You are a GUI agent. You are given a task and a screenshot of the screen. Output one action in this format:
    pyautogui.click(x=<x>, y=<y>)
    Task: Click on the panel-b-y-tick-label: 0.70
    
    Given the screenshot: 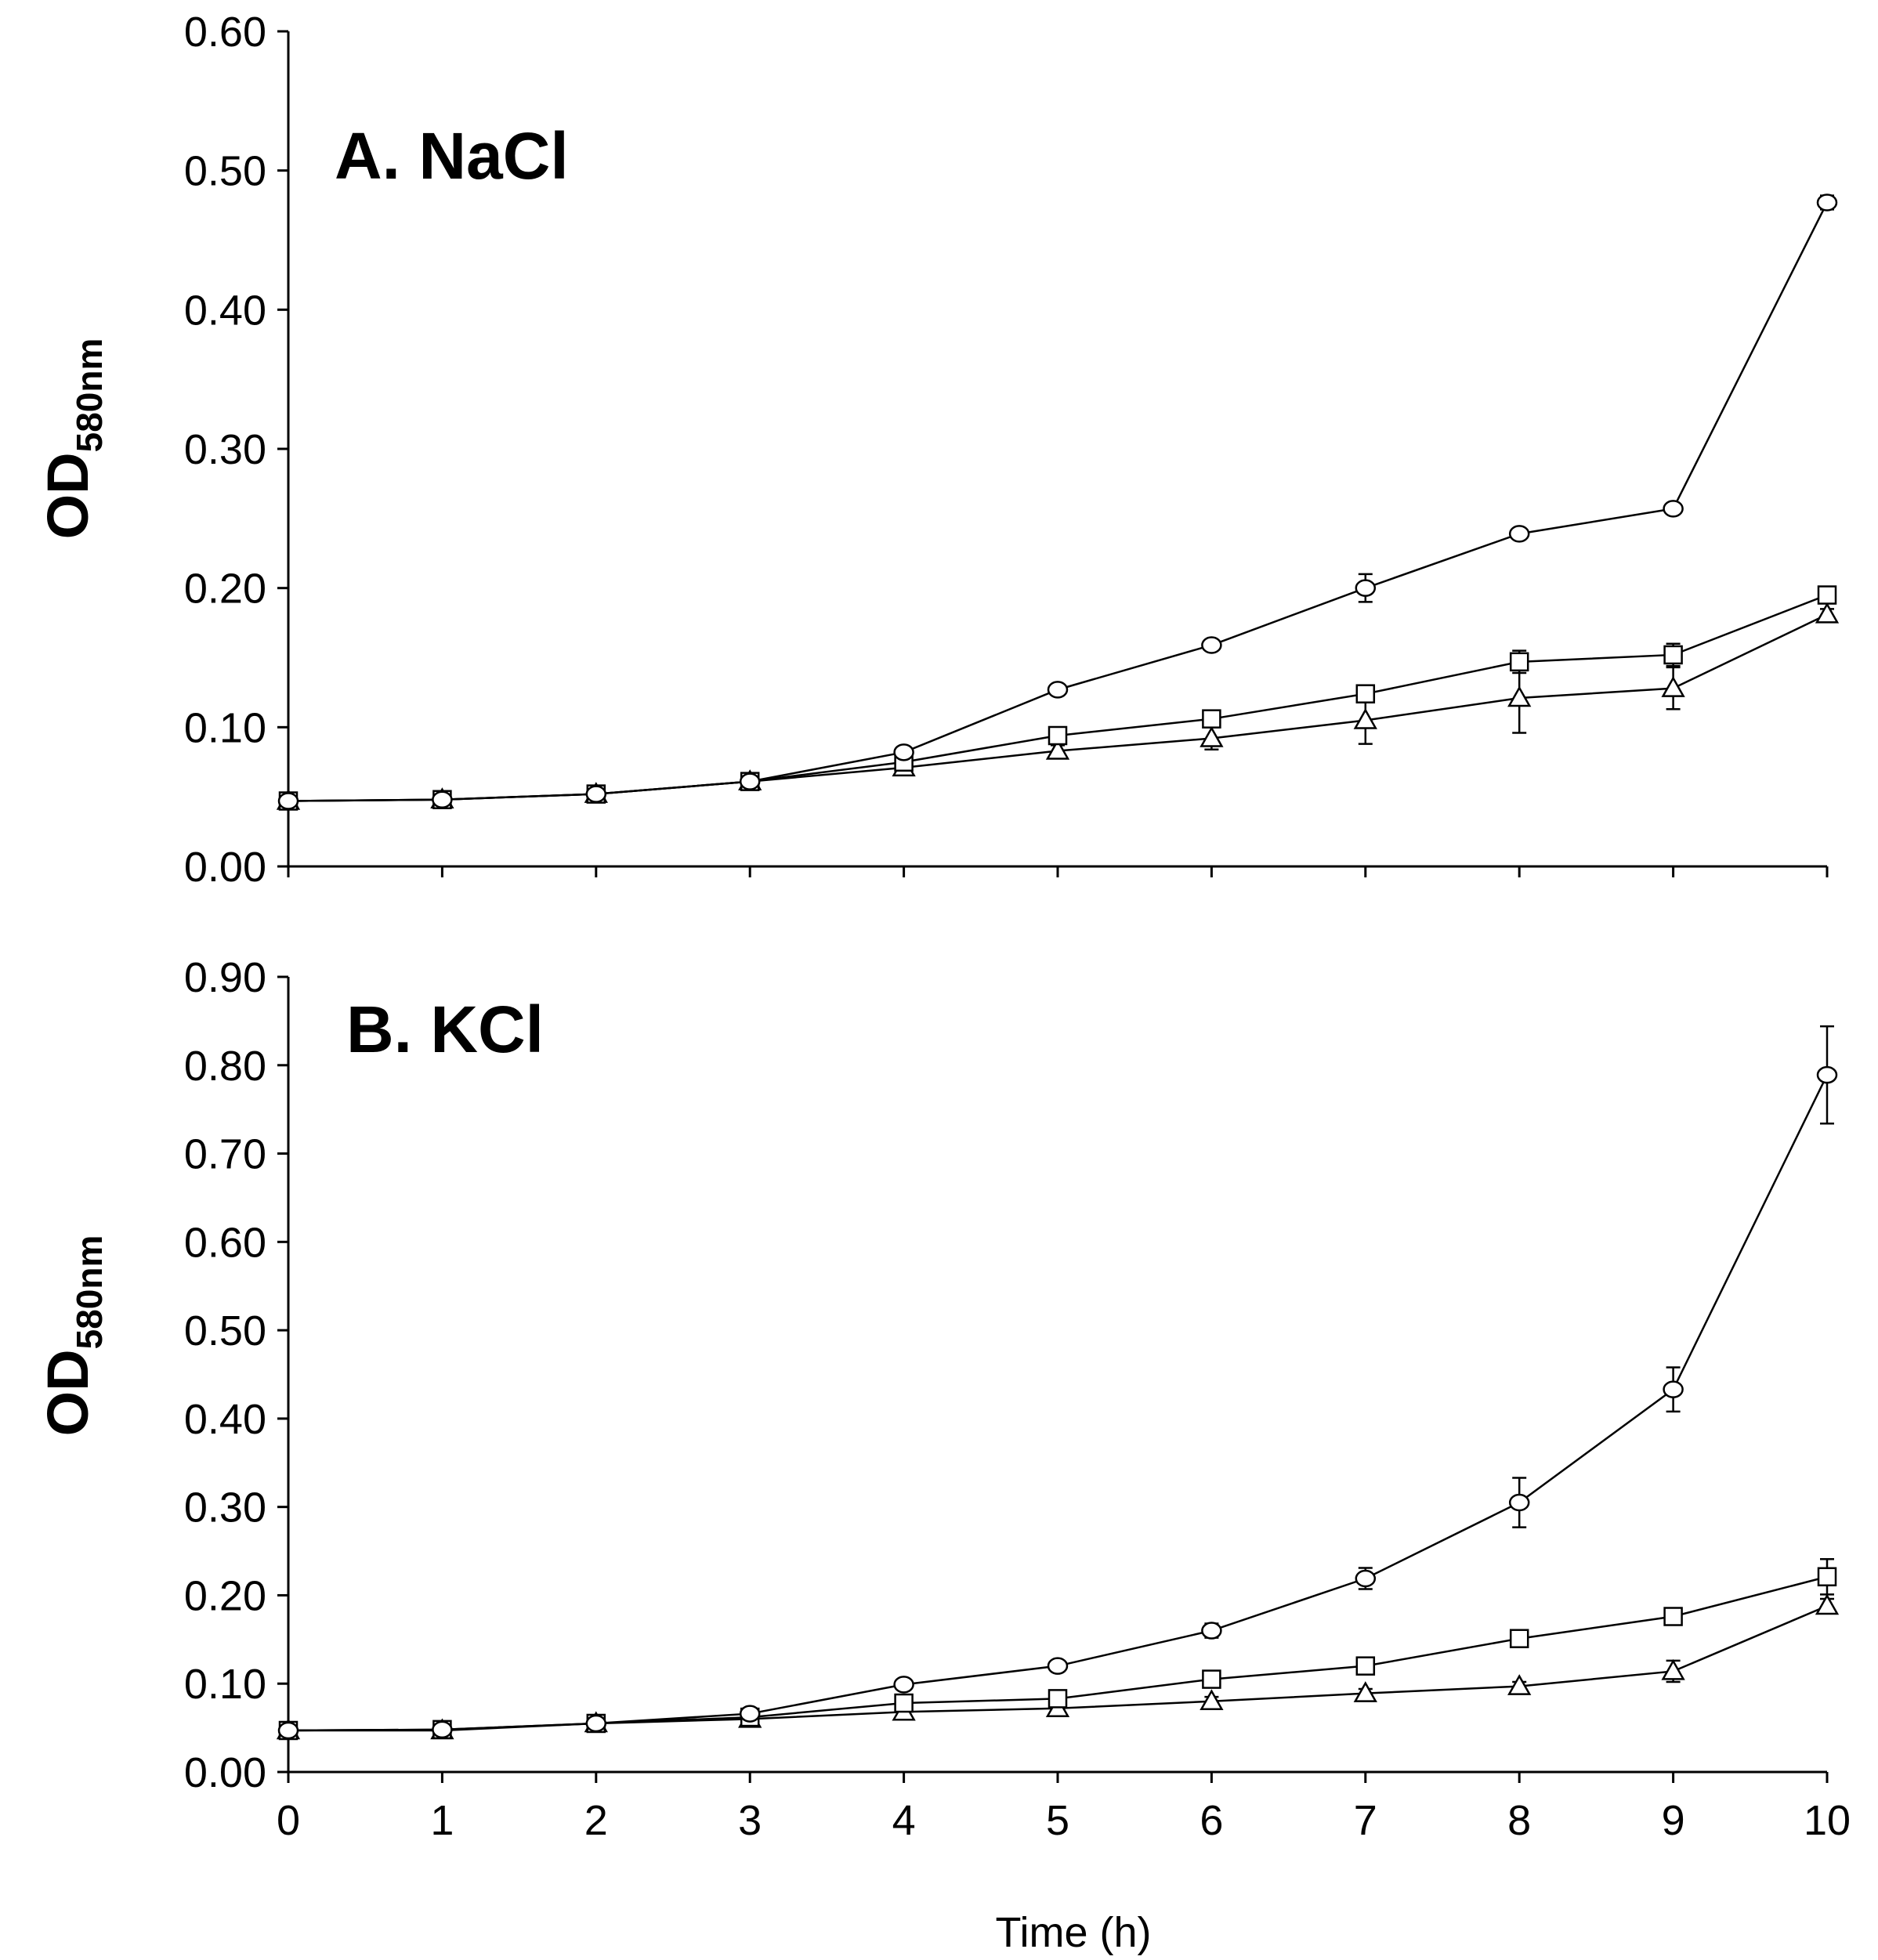 What is the action you would take?
    pyautogui.click(x=225, y=1155)
    